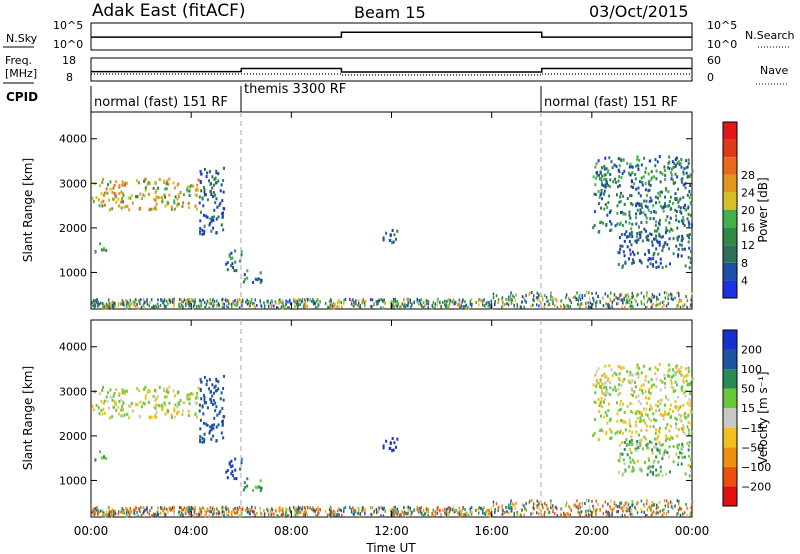 The width and height of the screenshot is (800, 554). What do you see at coordinates (395, 69) in the screenshot?
I see `freq-panel: Freq. [MHz] 18 8 60 0 Nave` at bounding box center [395, 69].